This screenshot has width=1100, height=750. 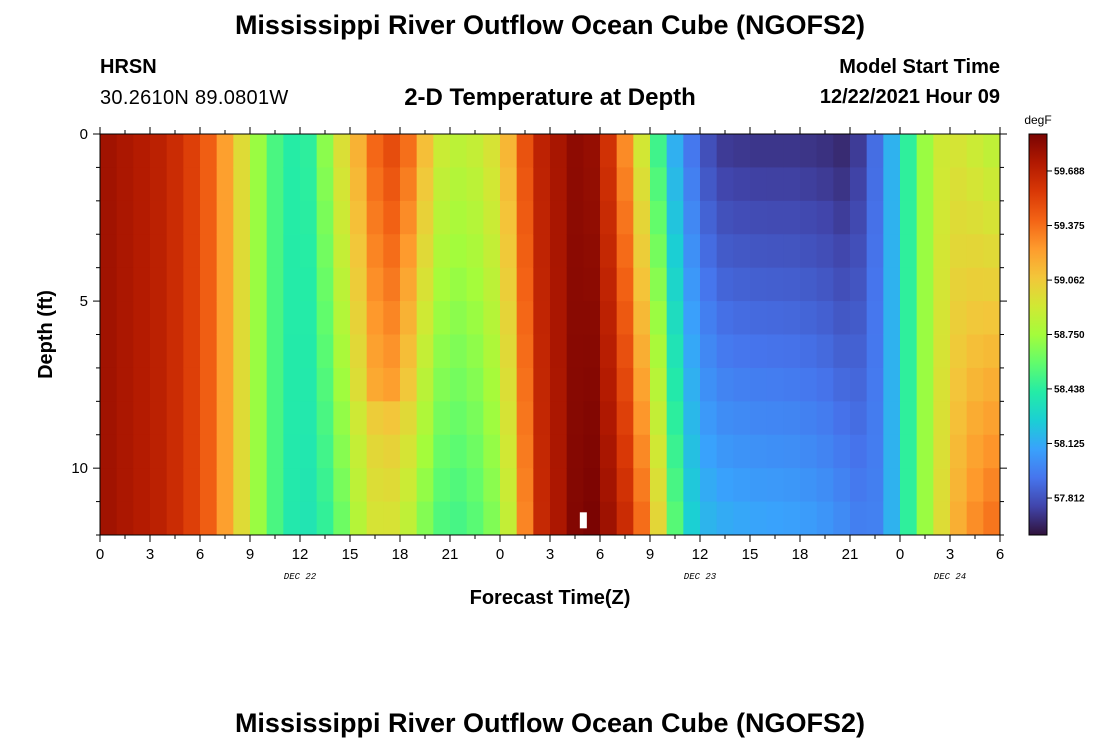 What do you see at coordinates (84, 301) in the screenshot?
I see `y-tick-label: 5` at bounding box center [84, 301].